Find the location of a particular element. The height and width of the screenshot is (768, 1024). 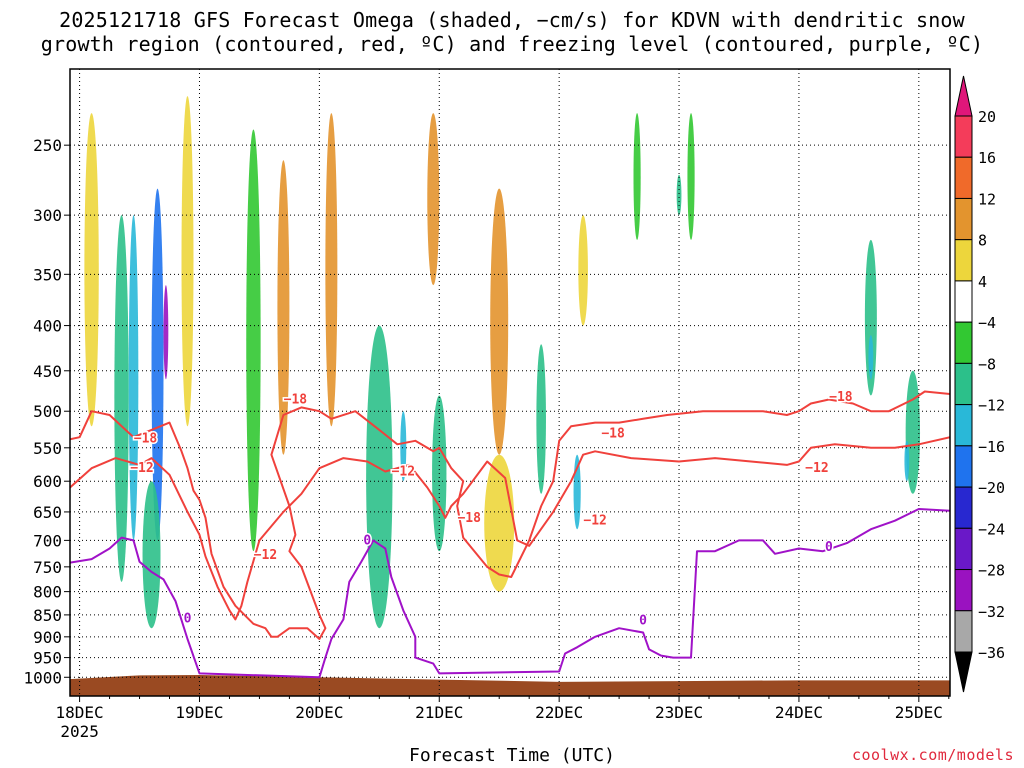

contour-label-11: 0 is located at coordinates (188, 618).